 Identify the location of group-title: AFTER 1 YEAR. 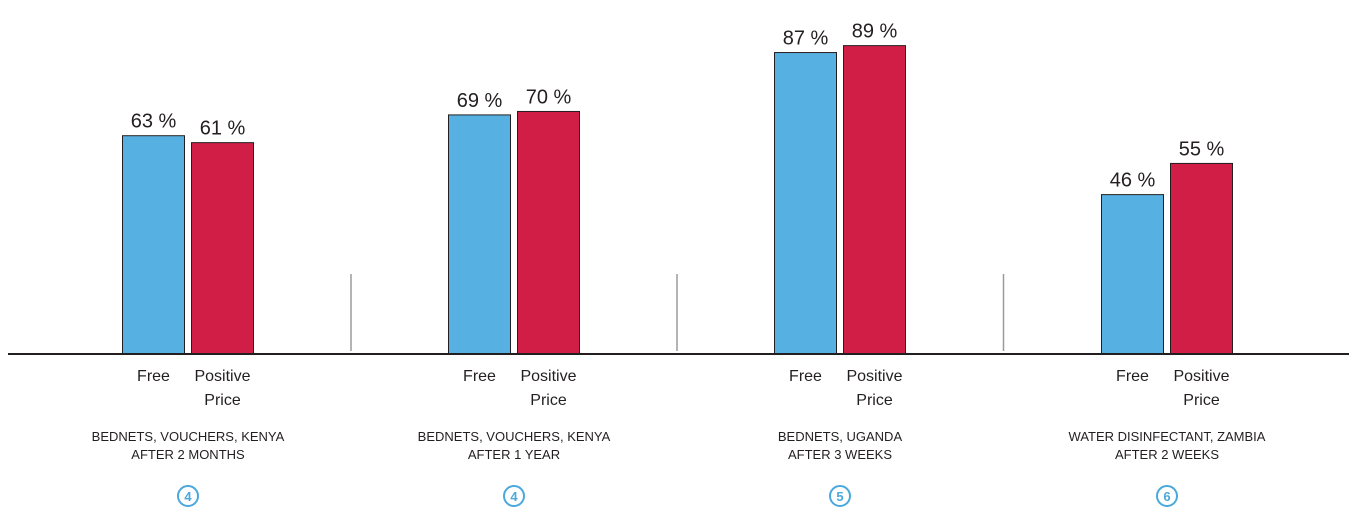
(514, 454).